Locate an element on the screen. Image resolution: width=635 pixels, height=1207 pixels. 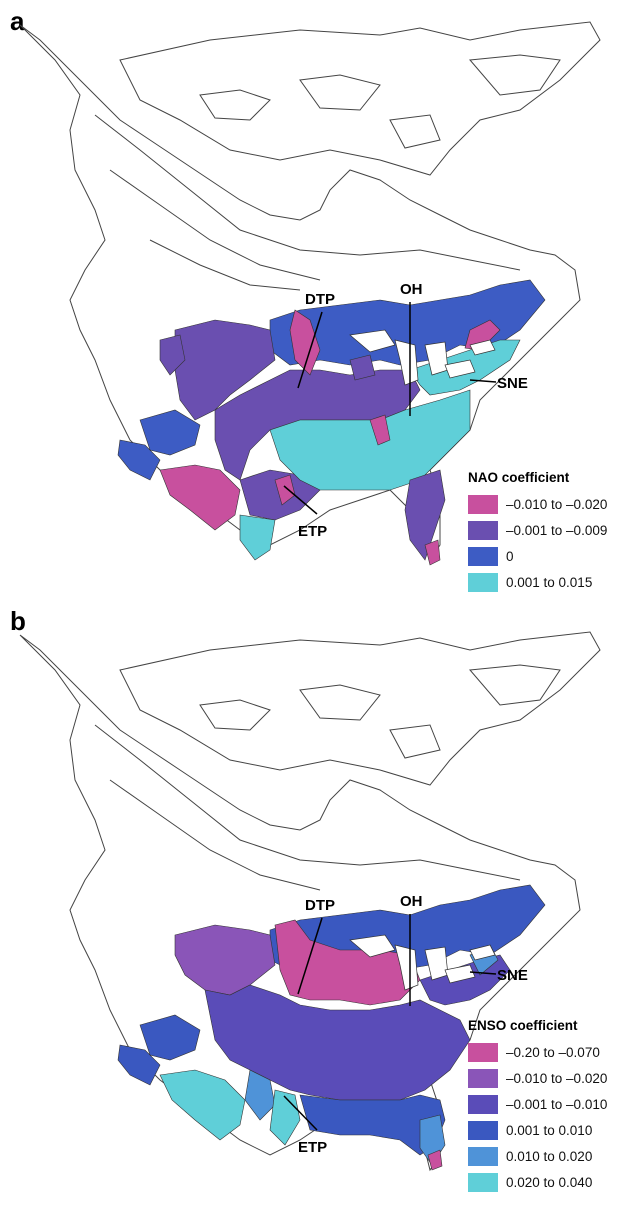
legend-item: 0.010 to 0.020 is located at coordinates (537, 1156).